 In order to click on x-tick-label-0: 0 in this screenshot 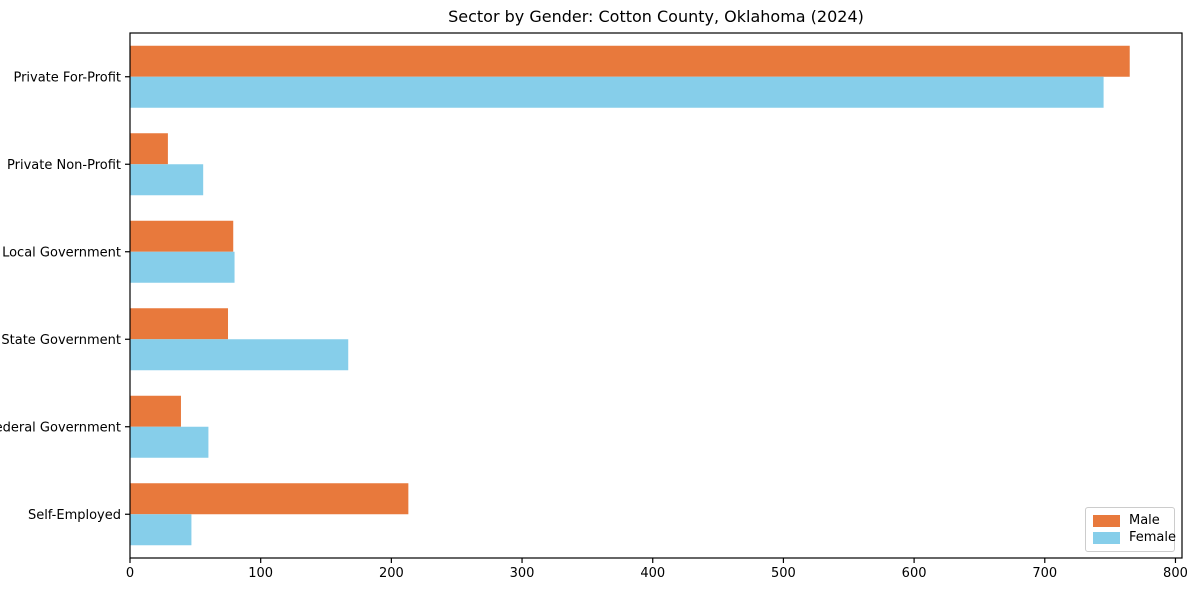, I will do `click(130, 573)`.